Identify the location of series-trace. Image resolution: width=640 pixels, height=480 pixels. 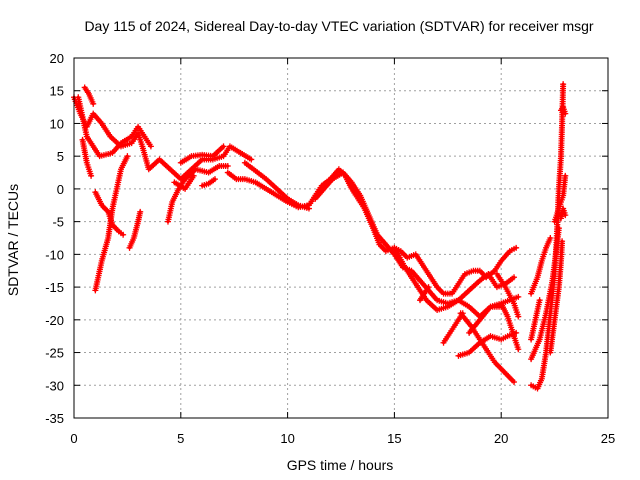
(372, 231).